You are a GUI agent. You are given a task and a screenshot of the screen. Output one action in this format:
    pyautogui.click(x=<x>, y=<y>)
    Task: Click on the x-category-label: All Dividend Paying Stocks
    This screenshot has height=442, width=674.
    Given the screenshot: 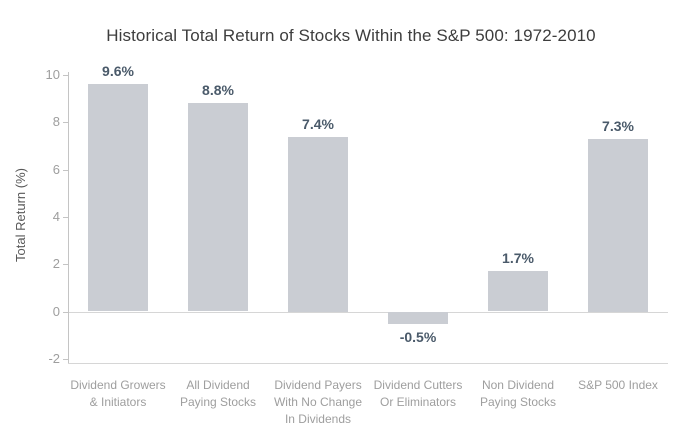 What is the action you would take?
    pyautogui.click(x=218, y=393)
    